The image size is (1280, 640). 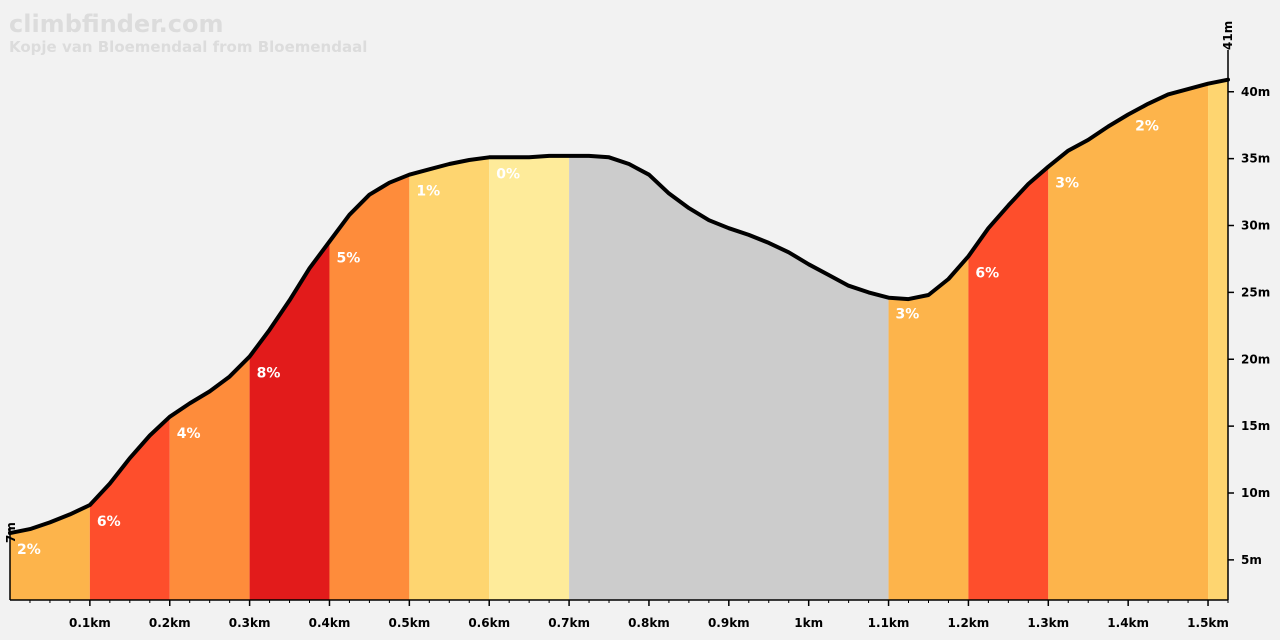 What do you see at coordinates (269, 374) in the screenshot?
I see `gradient-label-3: 8%` at bounding box center [269, 374].